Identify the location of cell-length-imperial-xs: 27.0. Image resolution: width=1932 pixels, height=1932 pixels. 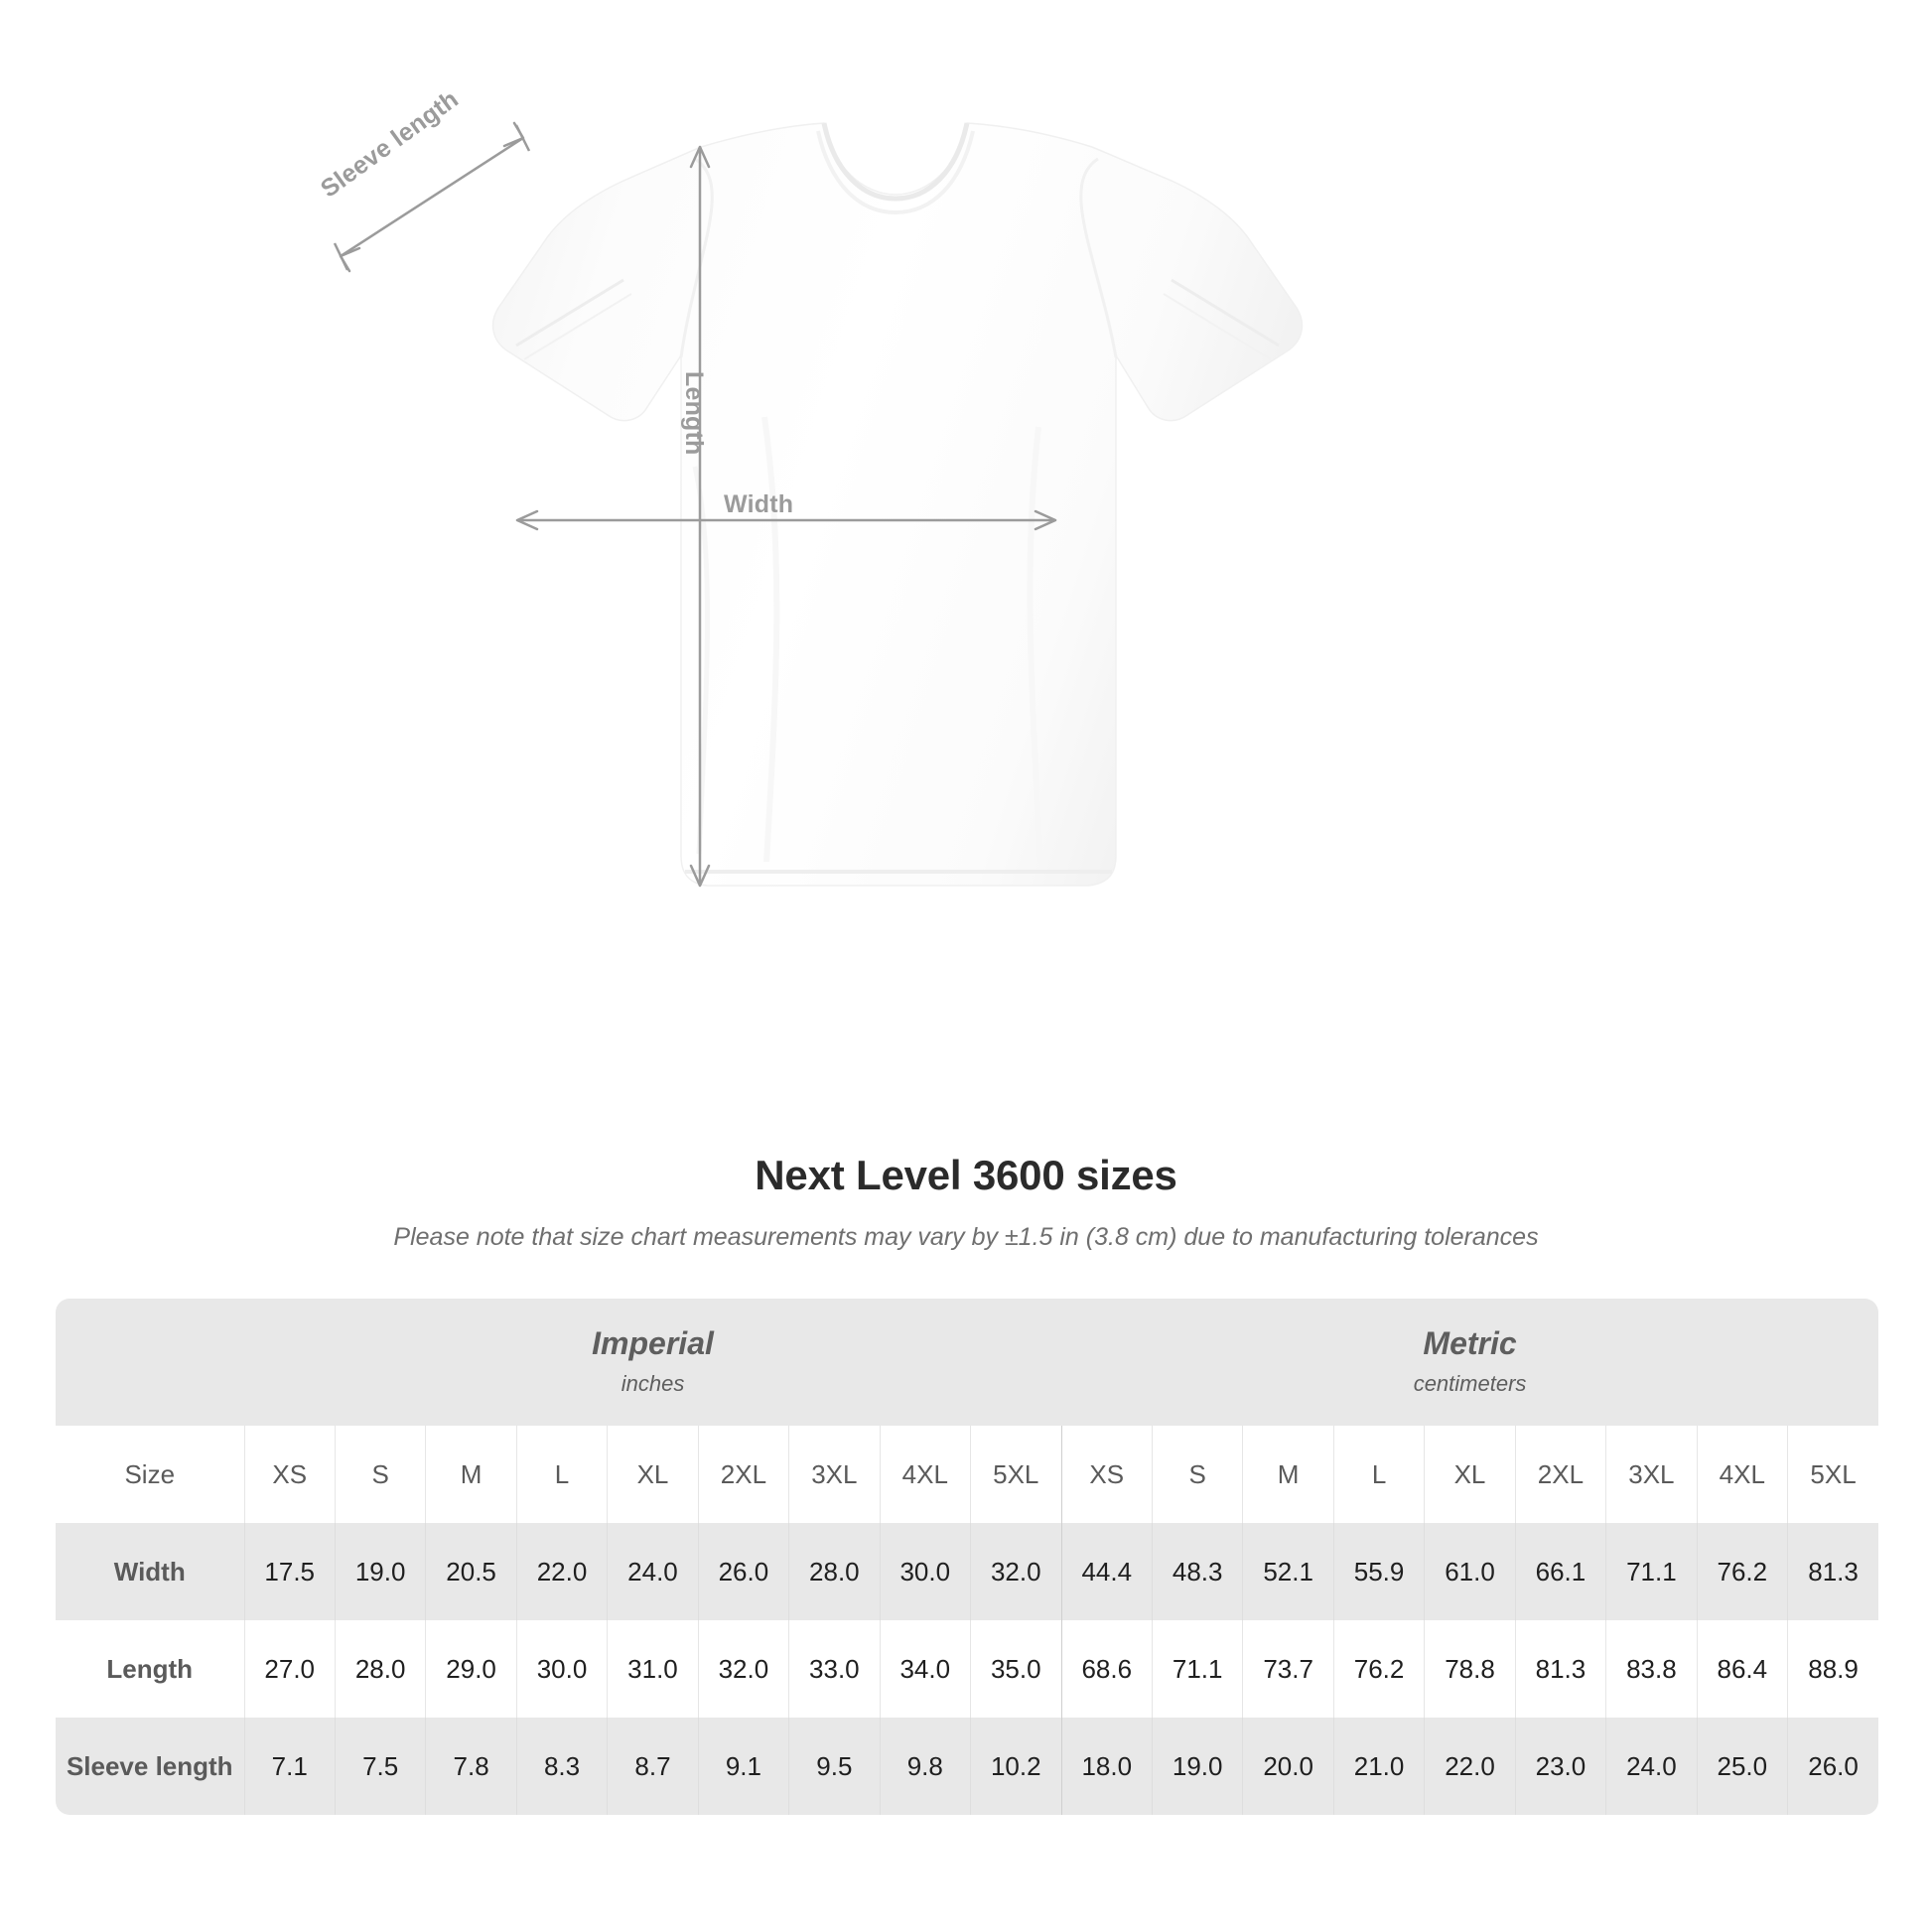
(290, 1669).